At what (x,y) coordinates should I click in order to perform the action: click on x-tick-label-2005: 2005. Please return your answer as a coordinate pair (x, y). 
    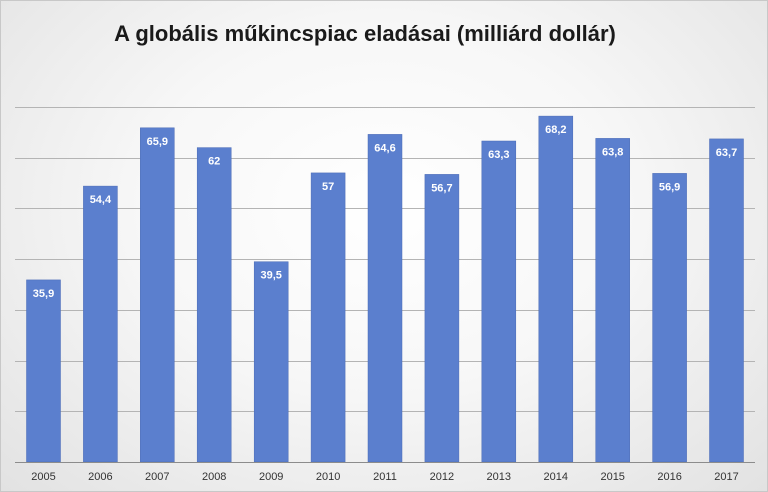
    Looking at the image, I should click on (43, 477).